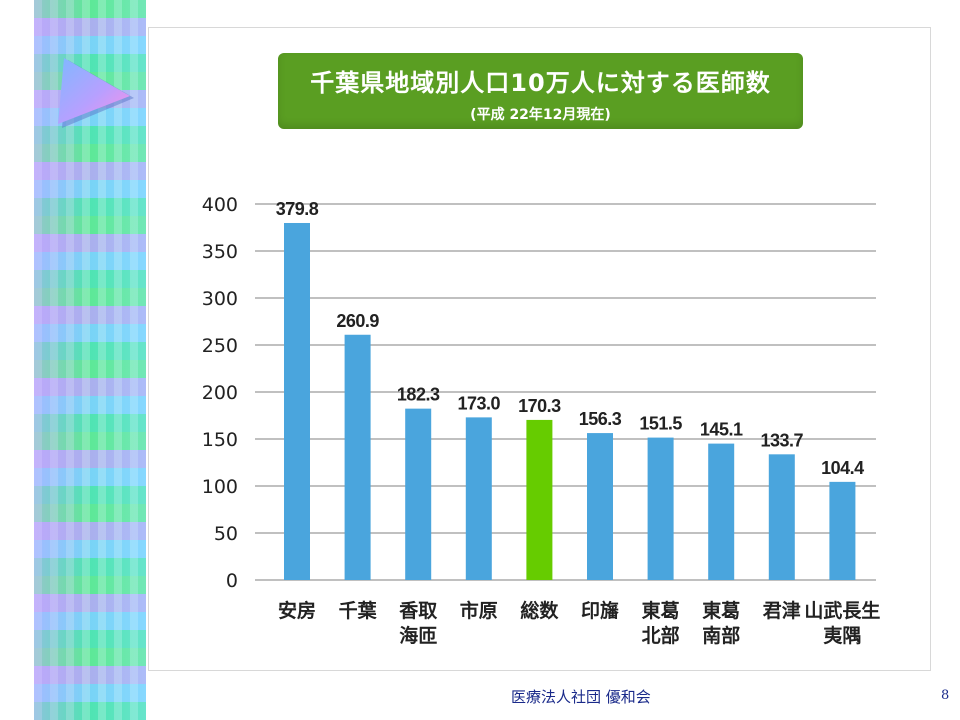 The height and width of the screenshot is (720, 960). Describe the element at coordinates (90, 360) in the screenshot. I see `decorative-side-strip-shade` at that location.